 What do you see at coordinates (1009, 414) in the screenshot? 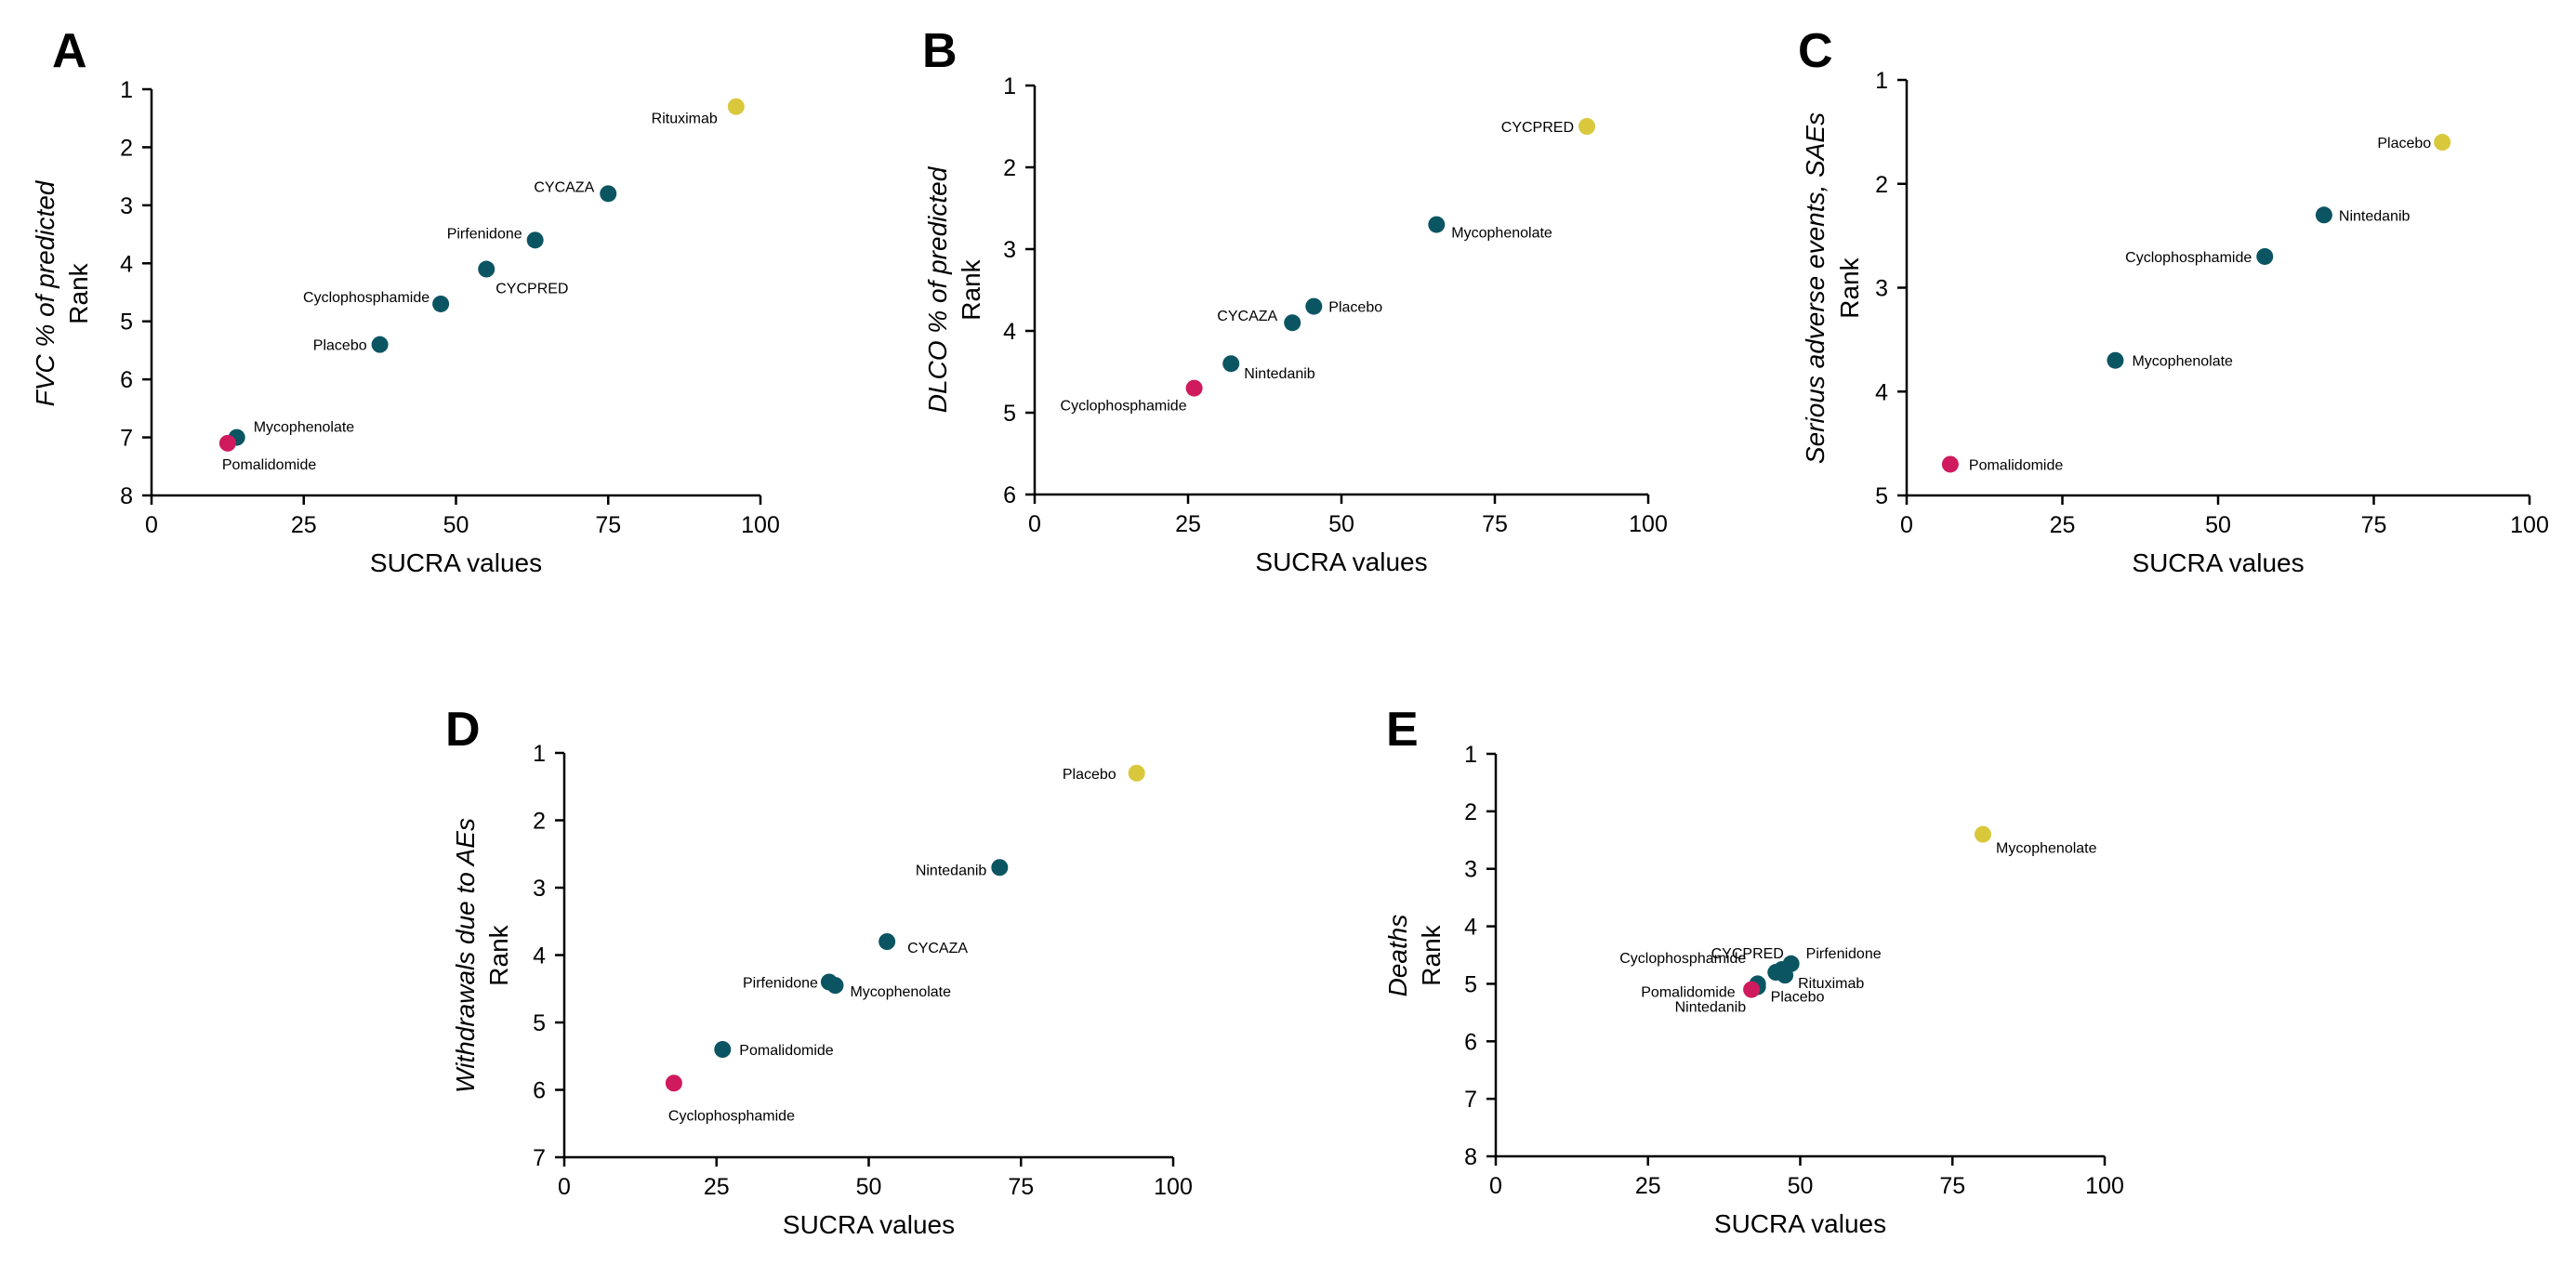
I see `panel-b-y-tick-label: 5` at bounding box center [1009, 414].